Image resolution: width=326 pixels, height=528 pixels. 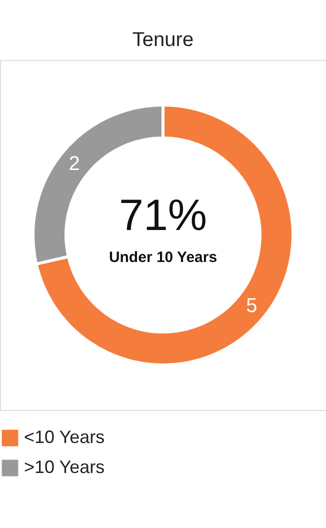 What do you see at coordinates (64, 437) in the screenshot?
I see `legend-label: <10 Years` at bounding box center [64, 437].